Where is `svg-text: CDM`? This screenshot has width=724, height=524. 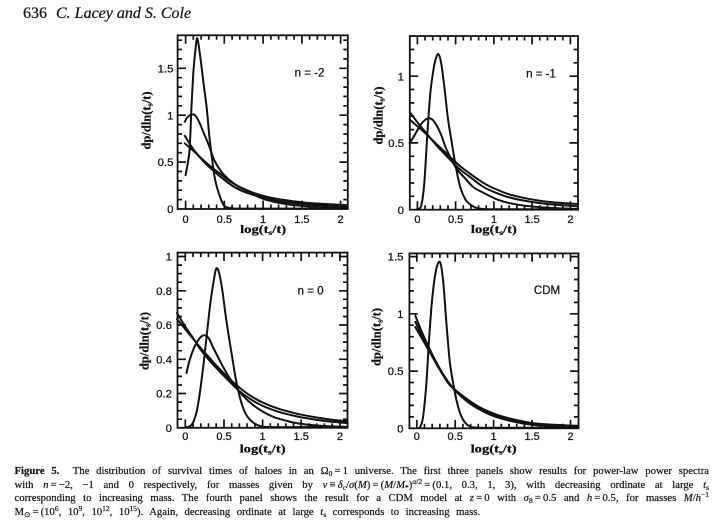 svg-text: CDM is located at coordinates (547, 291).